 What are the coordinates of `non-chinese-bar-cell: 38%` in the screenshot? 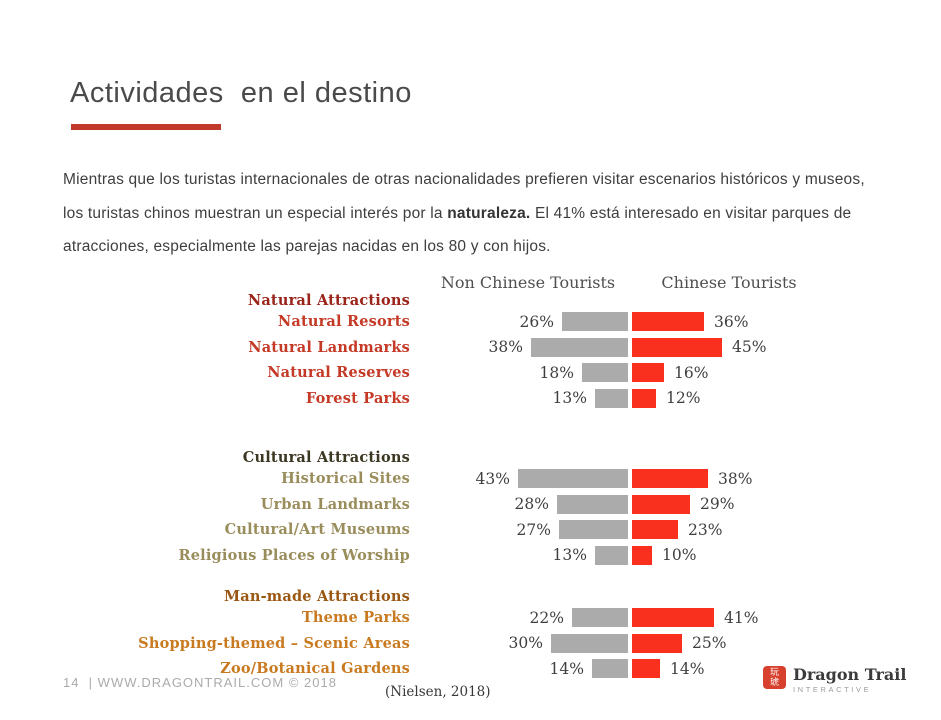 It's located at (519, 347).